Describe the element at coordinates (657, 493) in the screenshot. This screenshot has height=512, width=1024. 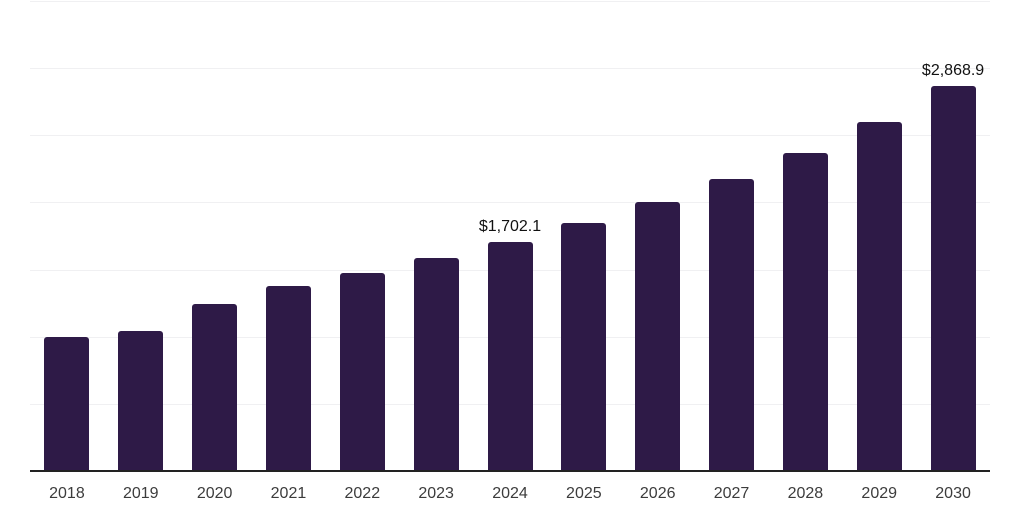
I see `x-tick-2026: 2026` at that location.